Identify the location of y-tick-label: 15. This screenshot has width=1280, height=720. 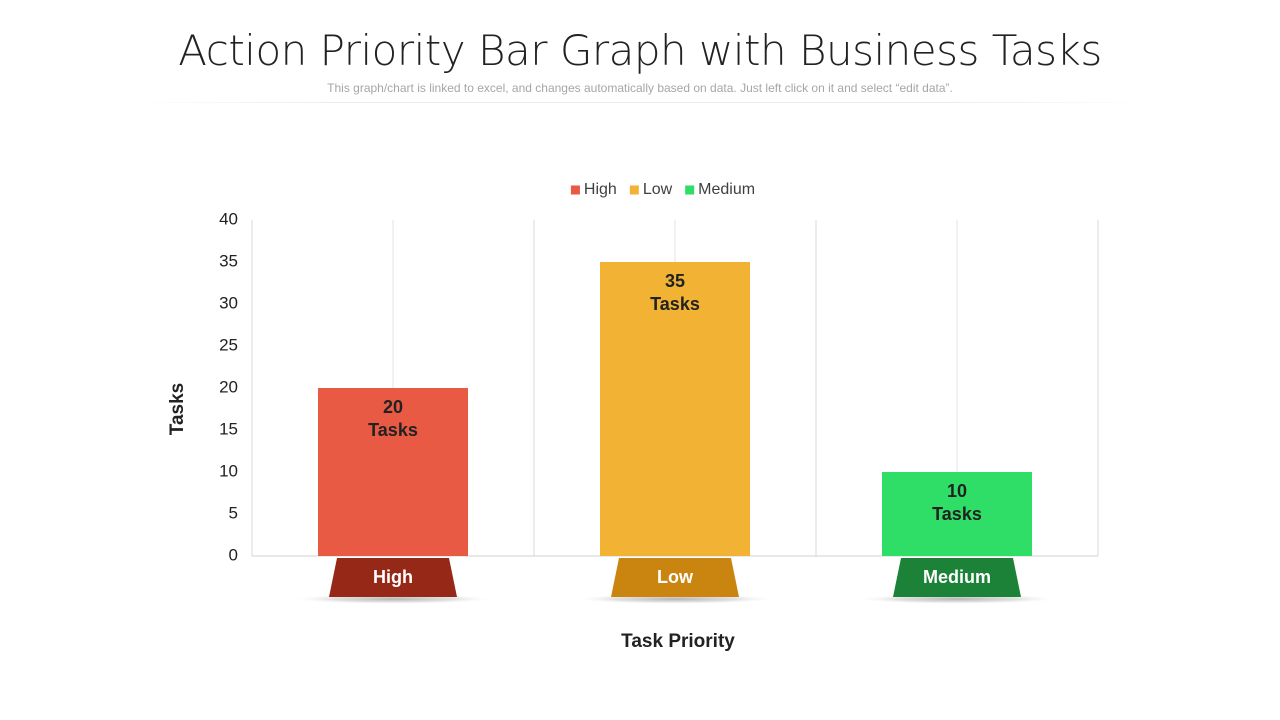
(228, 428).